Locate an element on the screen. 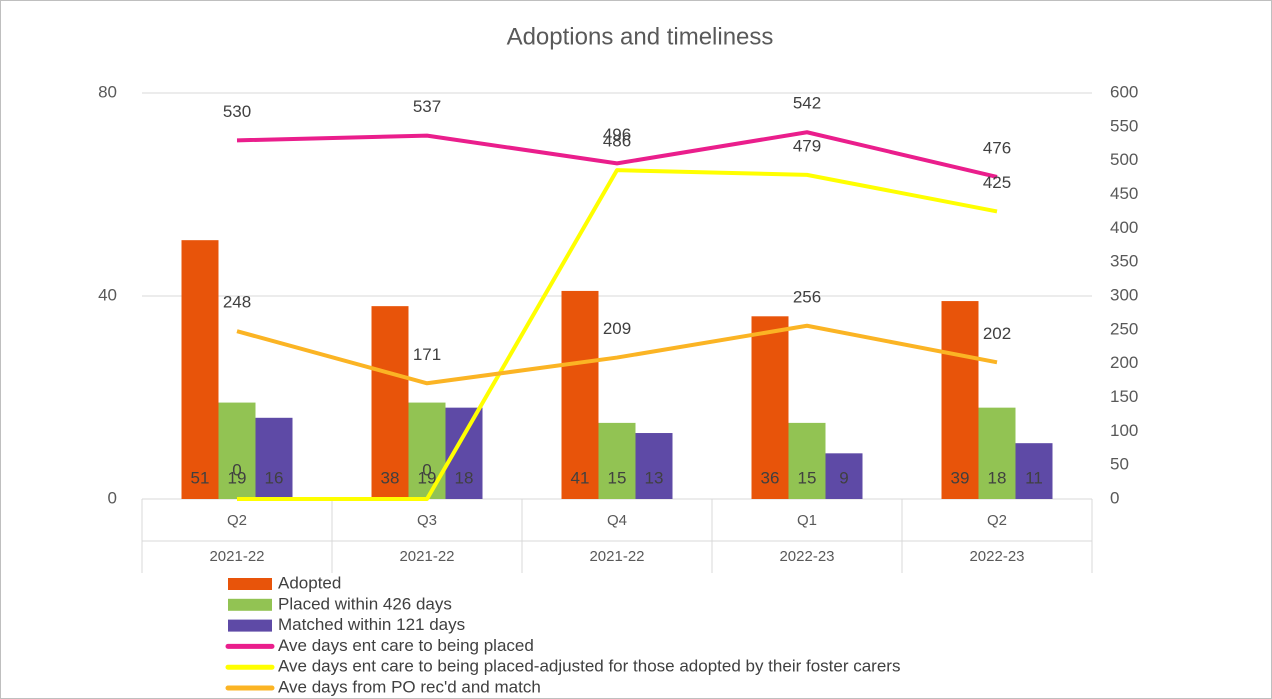 The image size is (1272, 699). data-label: 542 is located at coordinates (807, 103).